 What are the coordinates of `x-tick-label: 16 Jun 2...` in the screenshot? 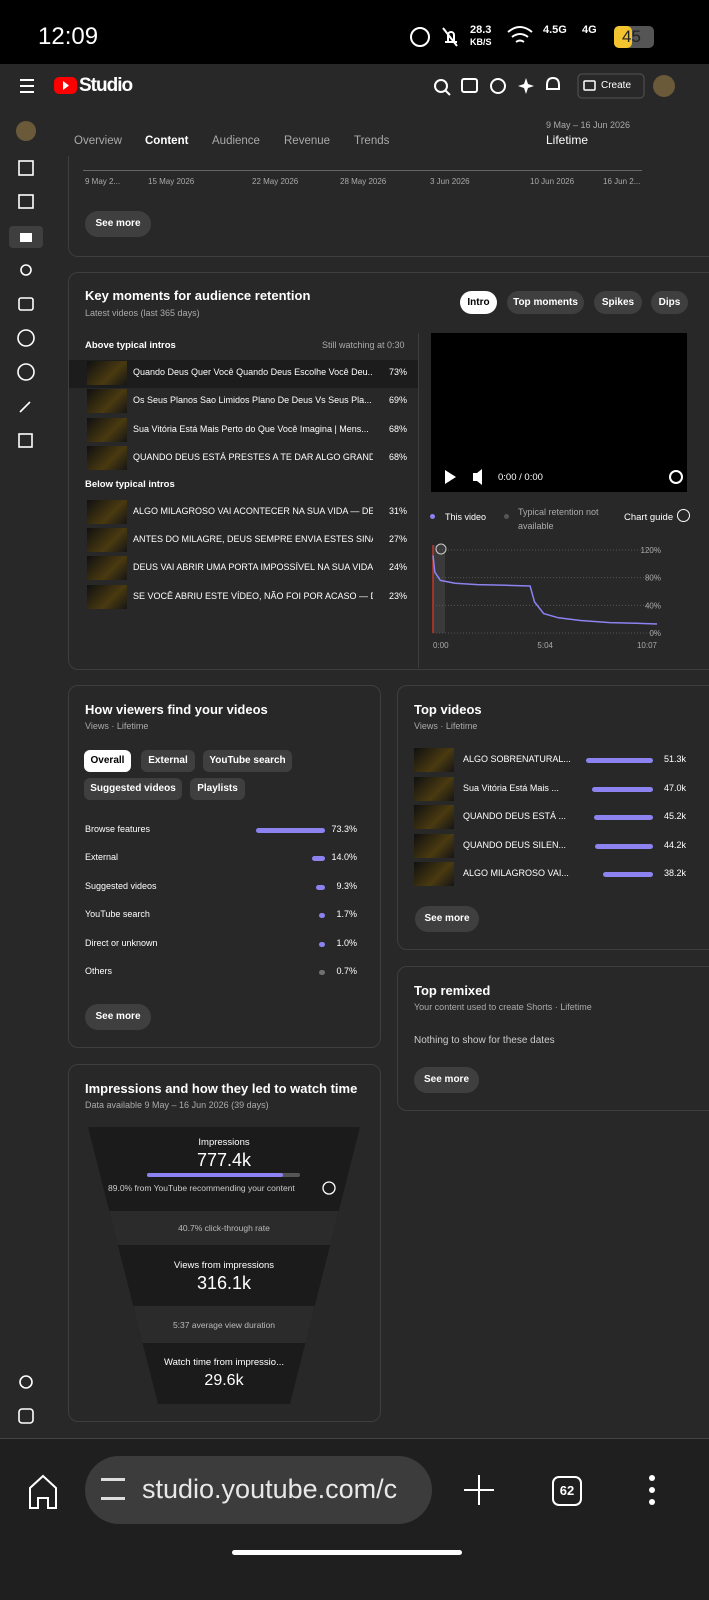 It's located at (622, 181).